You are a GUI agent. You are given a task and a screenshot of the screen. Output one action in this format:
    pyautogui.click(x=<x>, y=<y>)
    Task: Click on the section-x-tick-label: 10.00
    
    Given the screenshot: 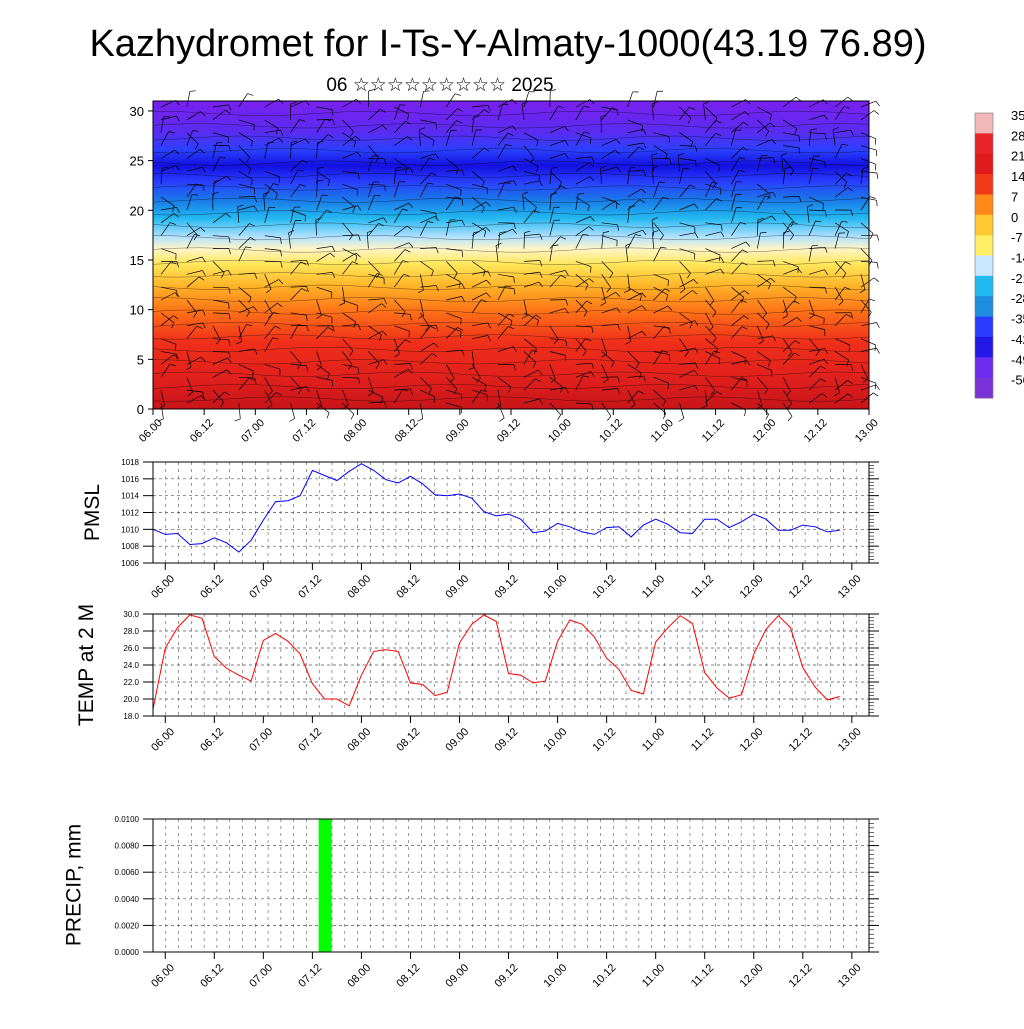 What is the action you would take?
    pyautogui.click(x=560, y=431)
    